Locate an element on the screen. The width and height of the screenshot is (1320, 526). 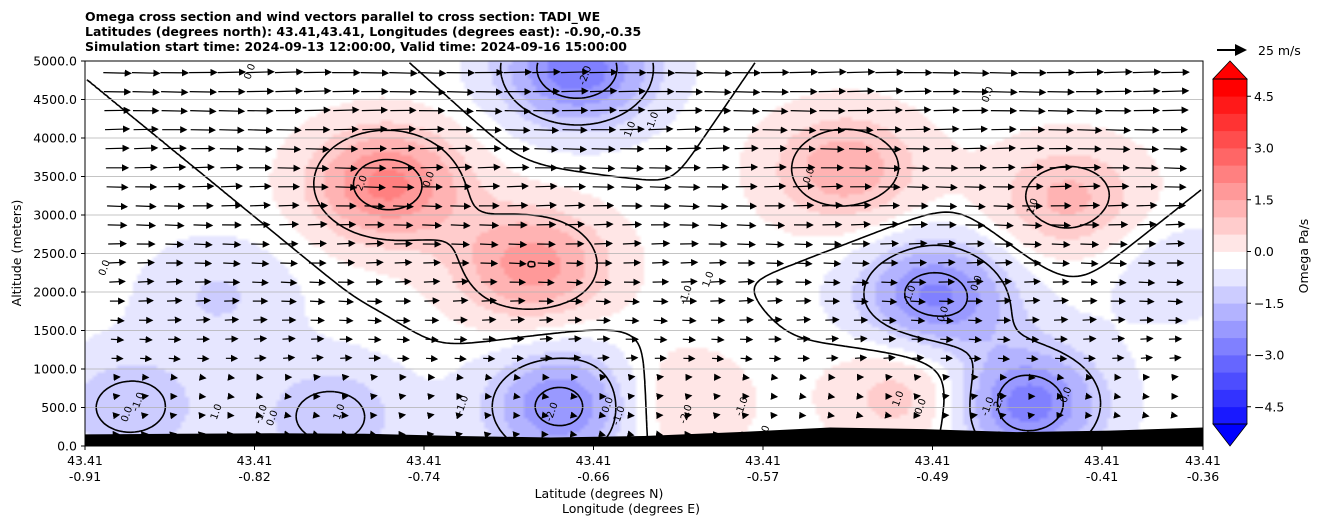
y-tick-label: 1000.0 is located at coordinates (55, 369).